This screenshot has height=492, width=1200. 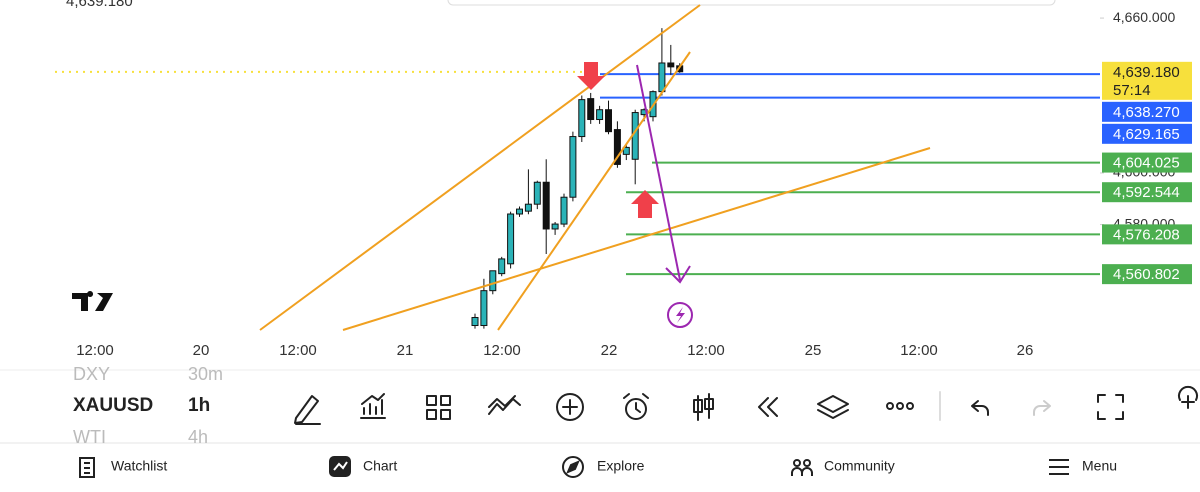 I want to click on alert-icon, so click(x=680, y=315).